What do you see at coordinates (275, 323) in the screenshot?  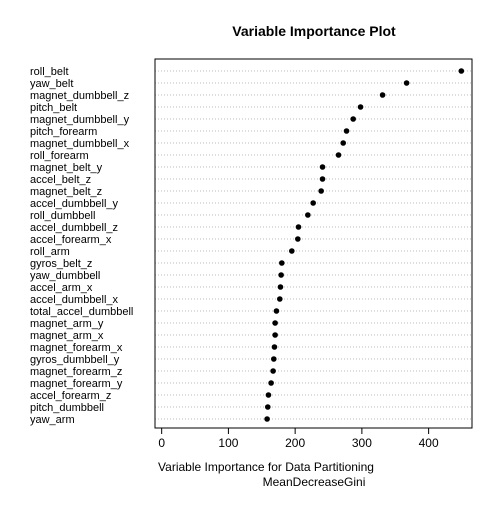 I see `point-magnet-arm-y` at bounding box center [275, 323].